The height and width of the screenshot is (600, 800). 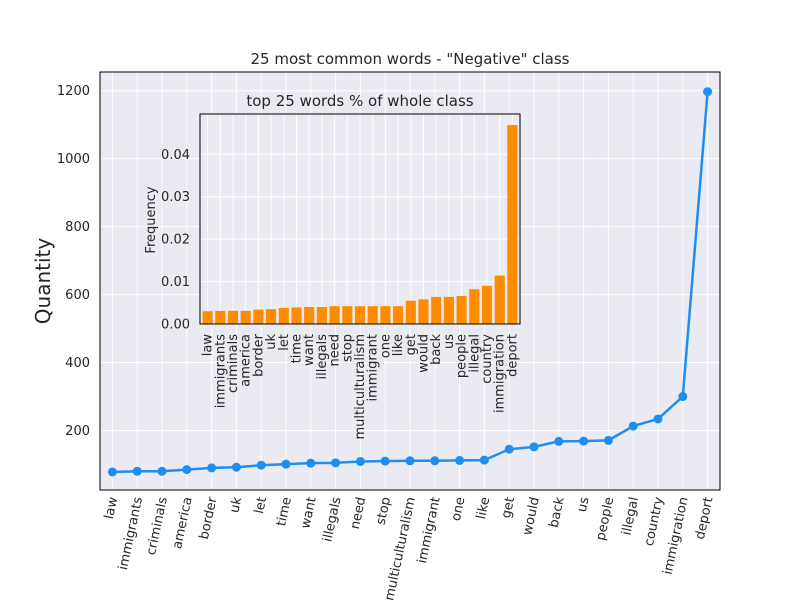 What do you see at coordinates (175, 325) in the screenshot?
I see `inset-y-tick-label: 0.00` at bounding box center [175, 325].